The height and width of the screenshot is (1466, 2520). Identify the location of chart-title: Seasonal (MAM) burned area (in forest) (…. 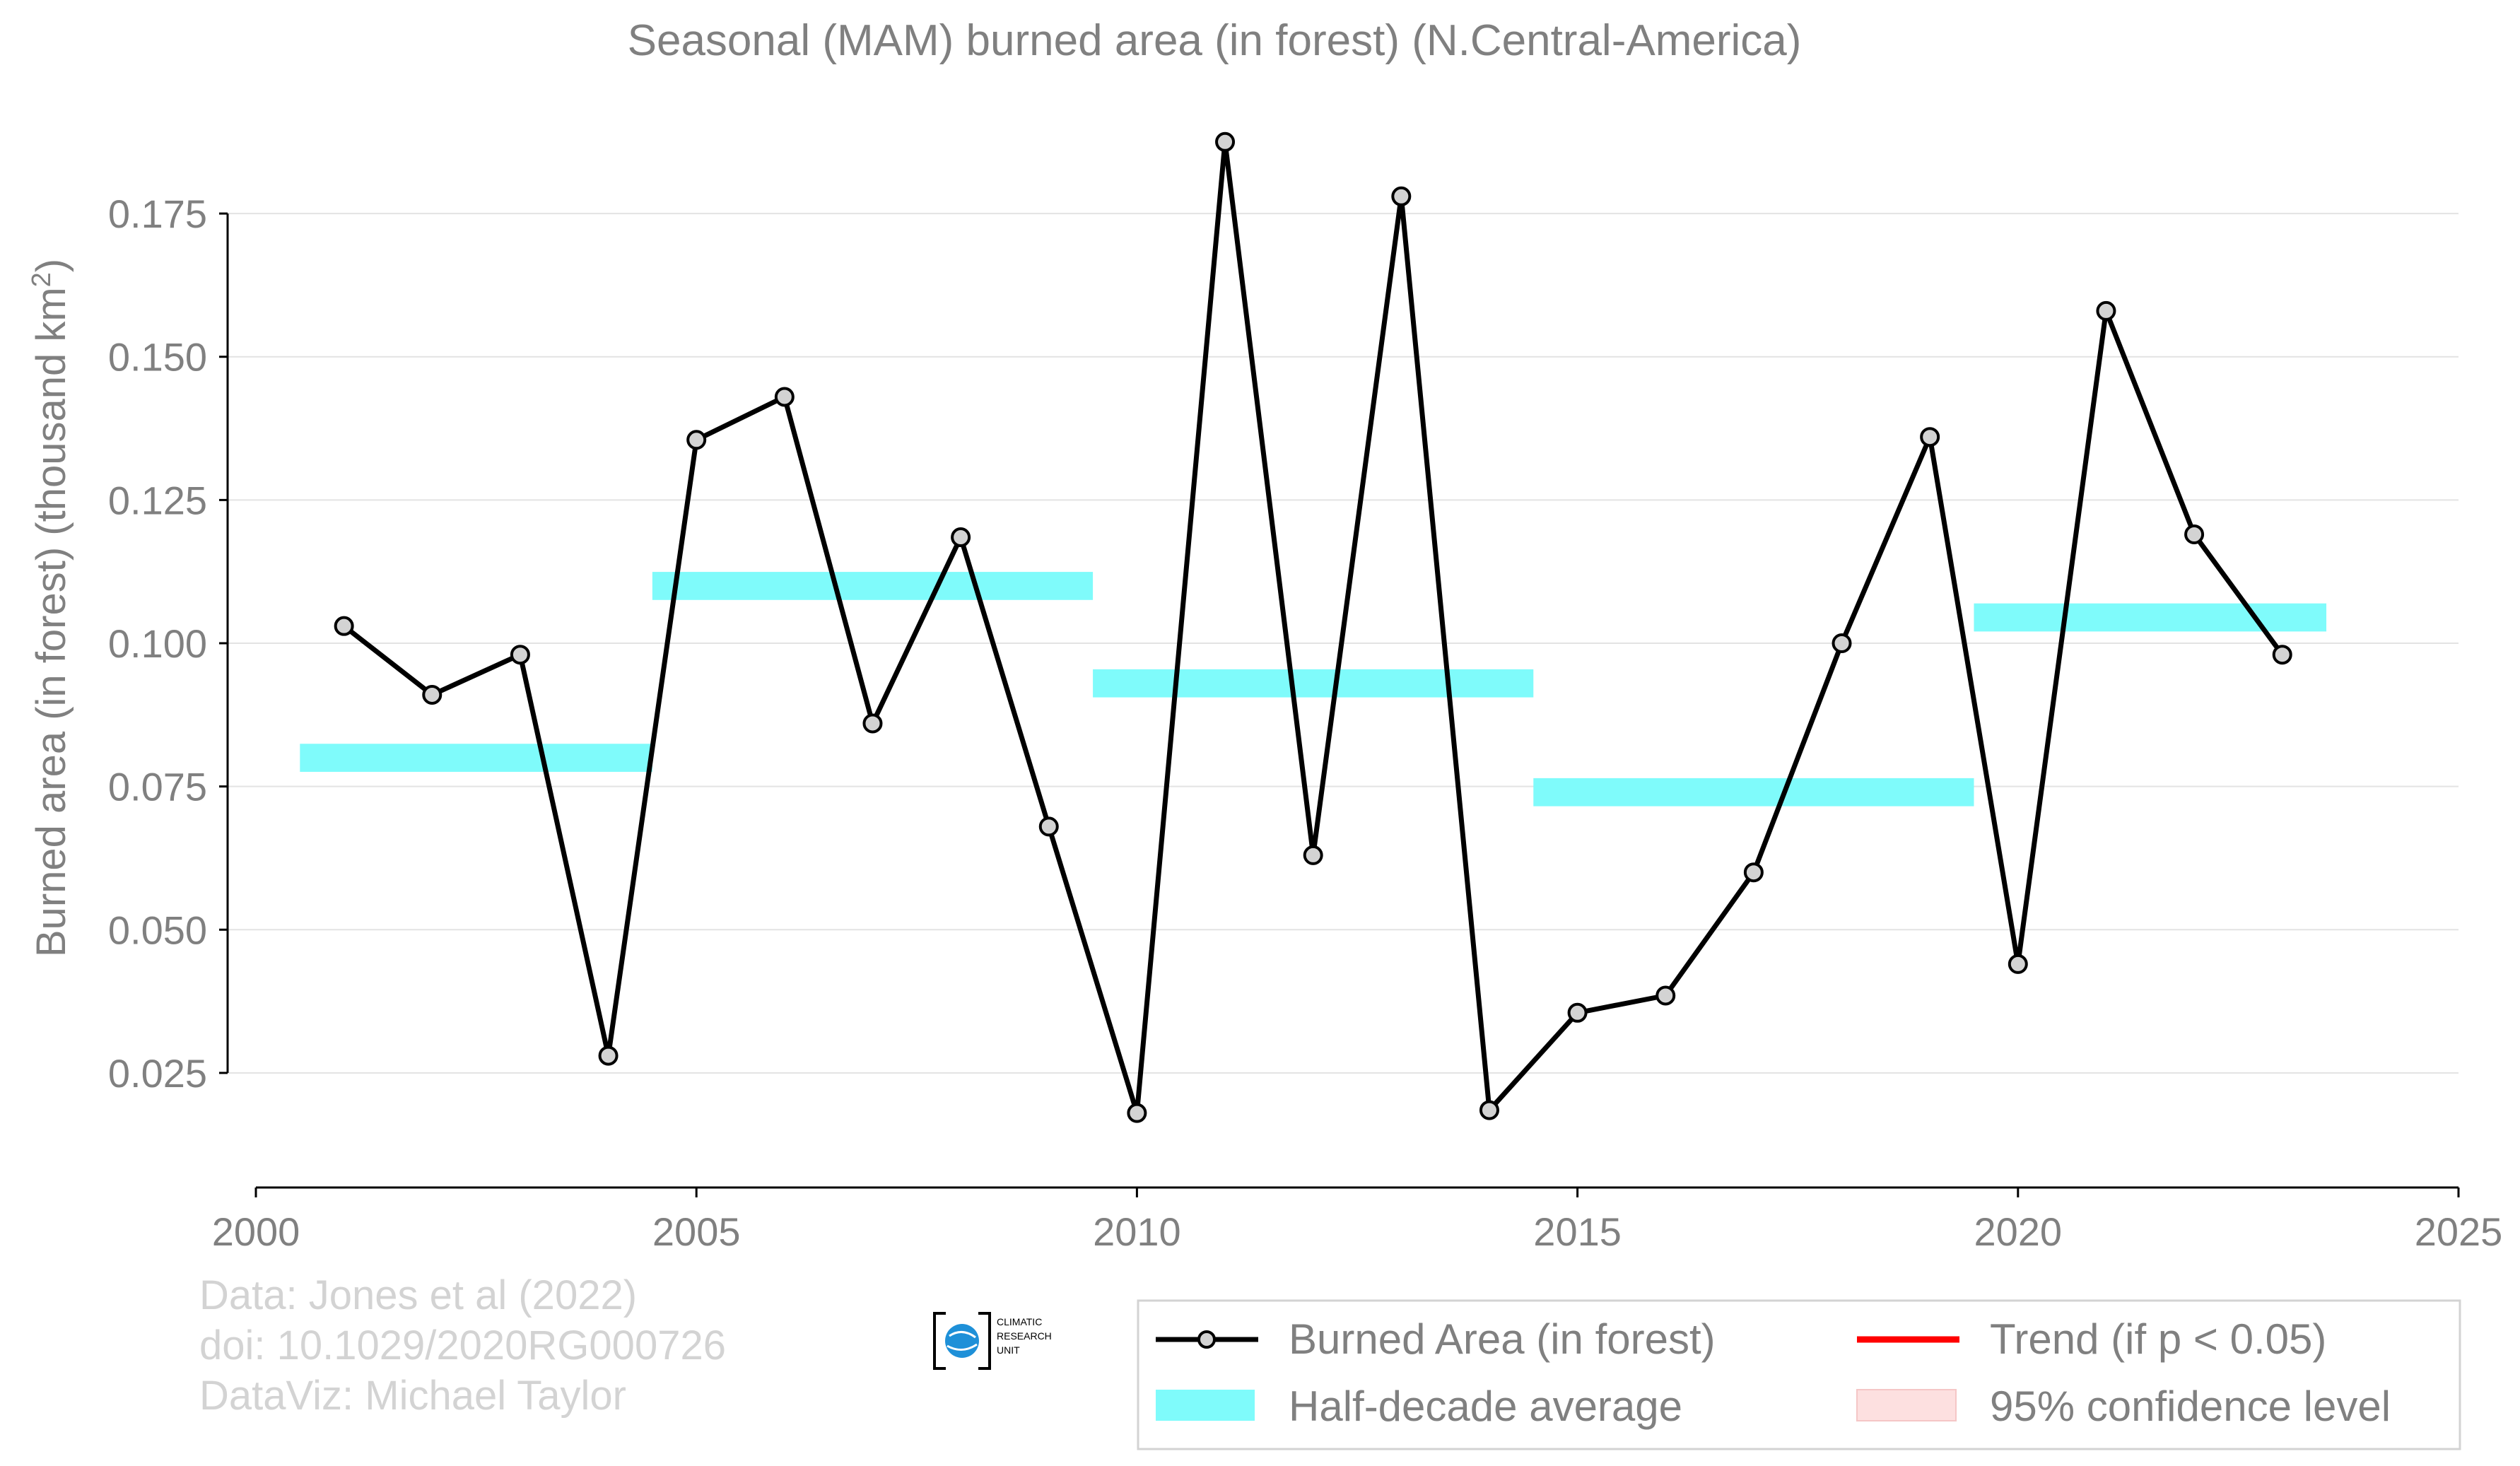
(1215, 40).